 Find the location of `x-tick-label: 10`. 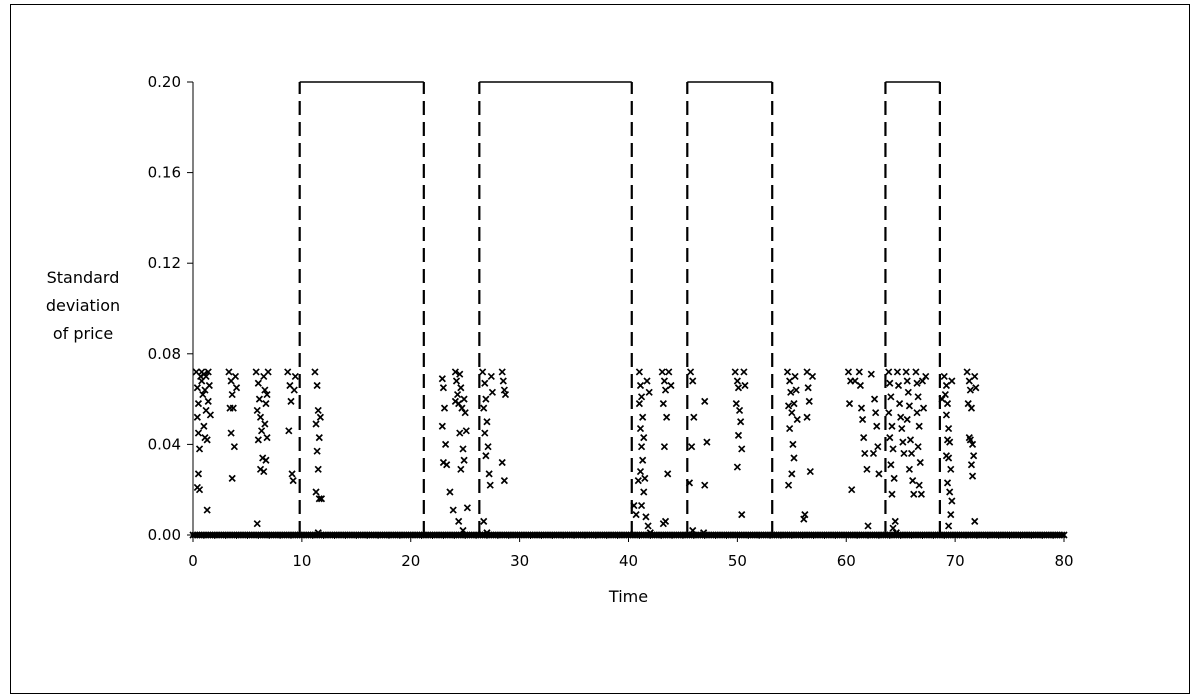

x-tick-label: 10 is located at coordinates (301, 561).